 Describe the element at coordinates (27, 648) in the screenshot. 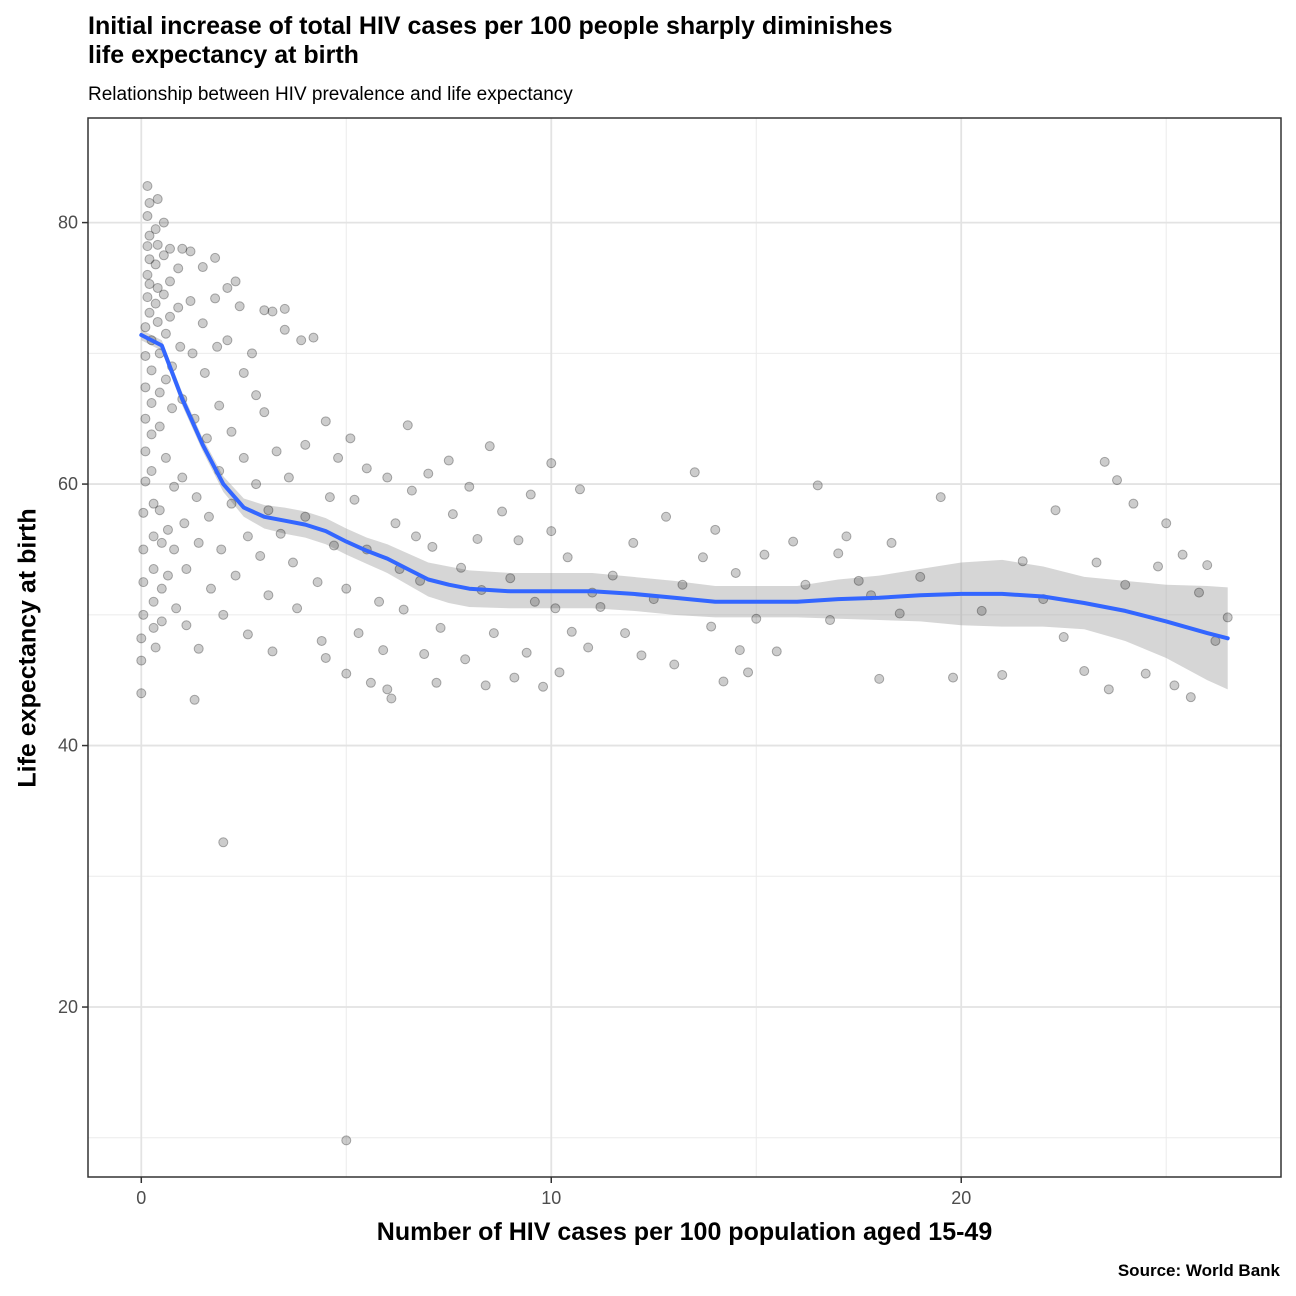

I see `y-axis-label: Life expectancy at birth` at that location.